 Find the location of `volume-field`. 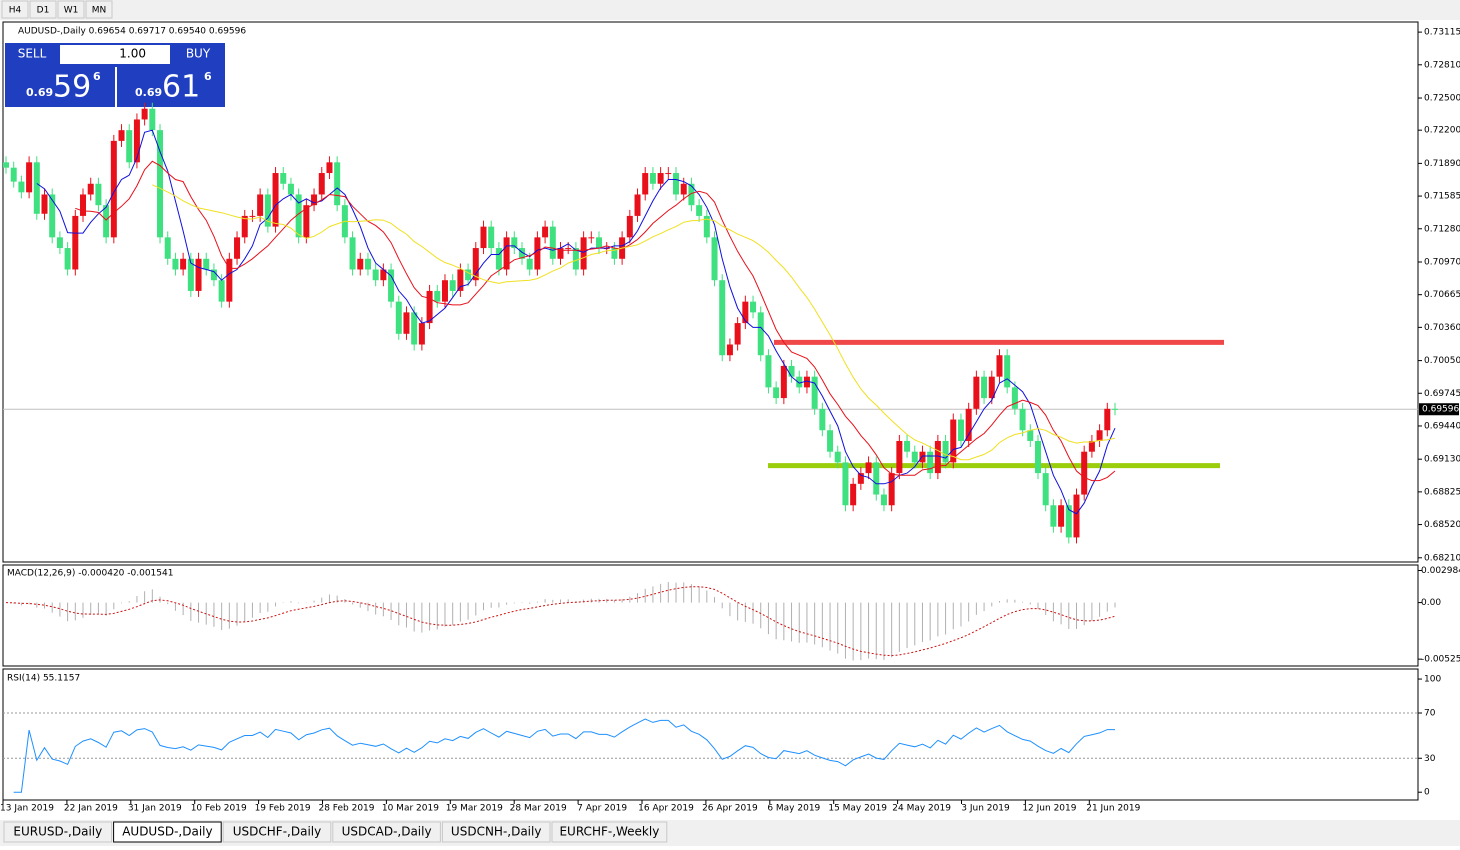

volume-field is located at coordinates (115, 54).